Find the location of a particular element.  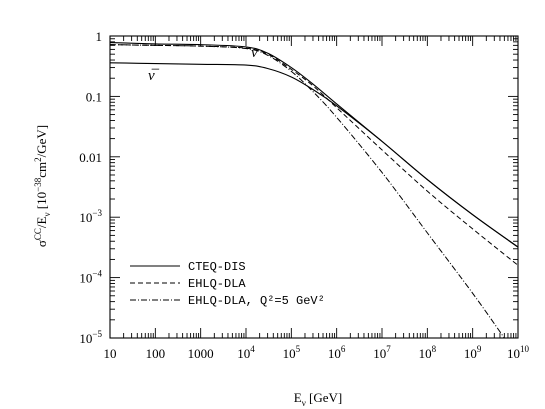

y-tick-label: 0.1 is located at coordinates (94, 96).